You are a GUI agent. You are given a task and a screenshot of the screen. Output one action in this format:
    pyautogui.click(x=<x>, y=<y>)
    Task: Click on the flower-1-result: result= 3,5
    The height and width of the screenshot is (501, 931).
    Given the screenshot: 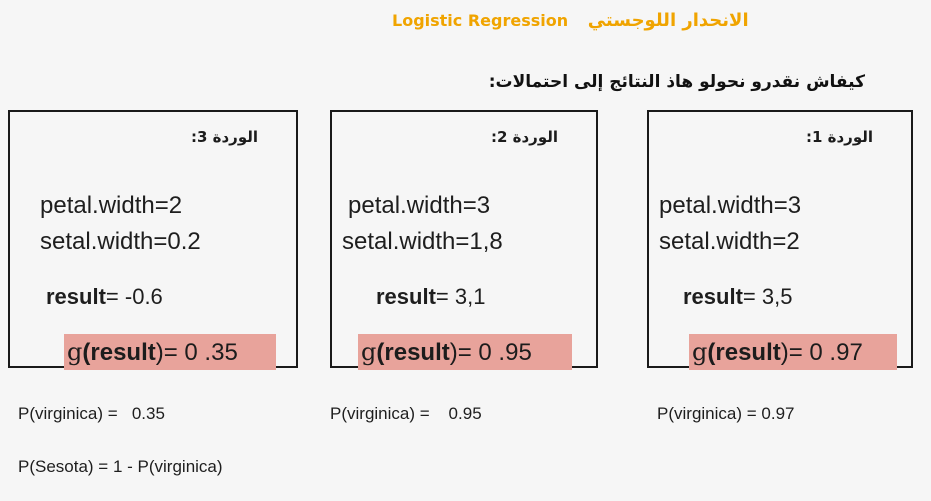 What is the action you would take?
    pyautogui.click(x=738, y=296)
    